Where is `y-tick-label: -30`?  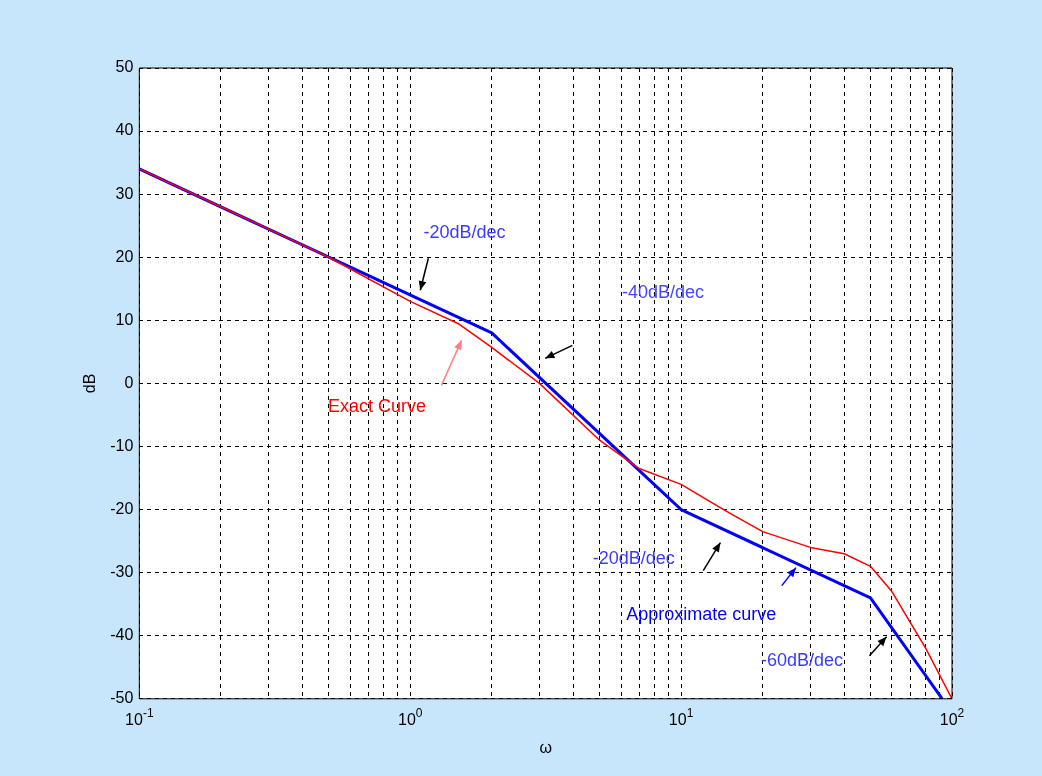 y-tick-label: -30 is located at coordinates (122, 572).